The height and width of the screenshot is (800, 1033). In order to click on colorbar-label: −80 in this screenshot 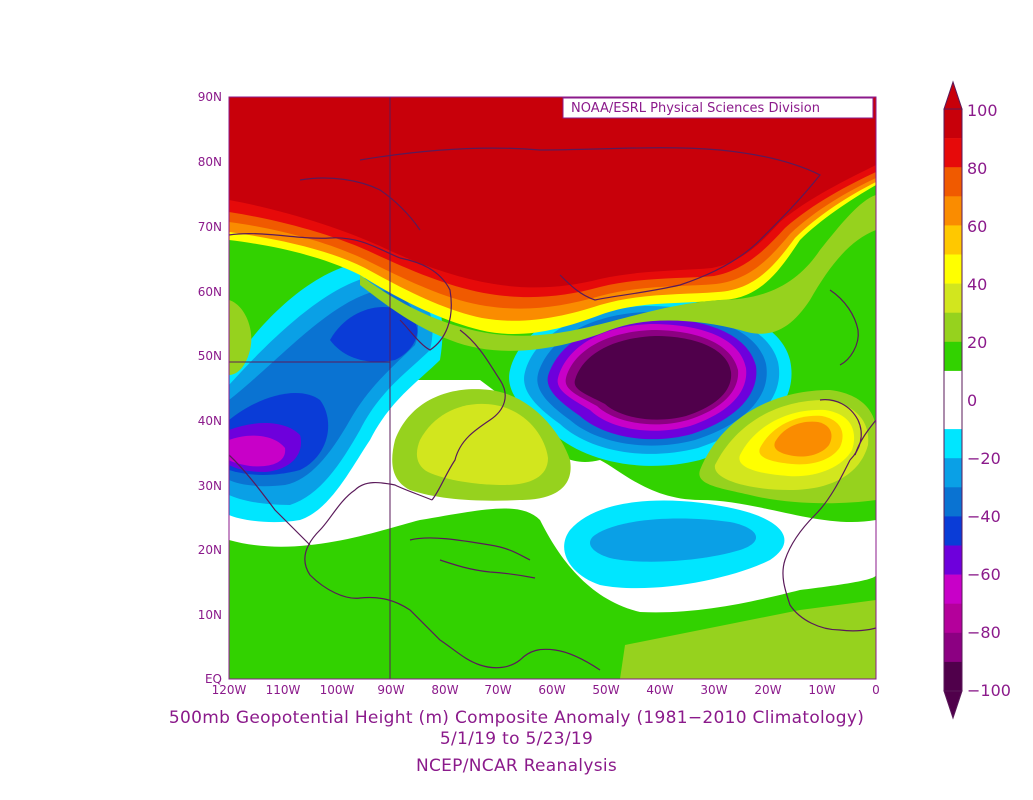, I will do `click(984, 632)`.